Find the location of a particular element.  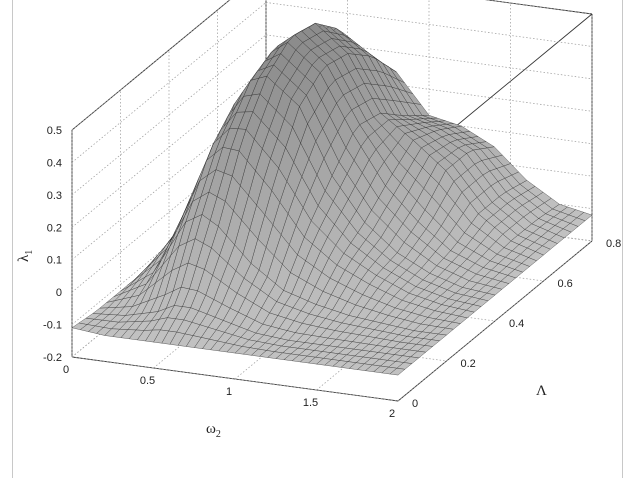

y-tick-label: 0.4 is located at coordinates (516, 324).